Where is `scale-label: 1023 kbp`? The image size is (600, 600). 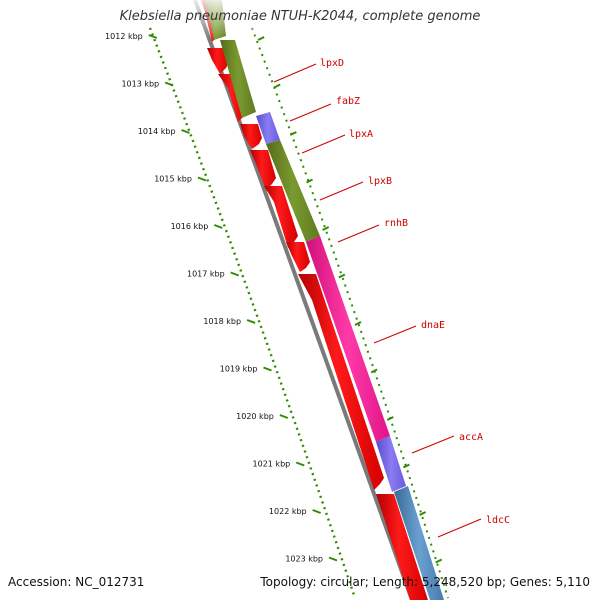
scale-label: 1023 kbp is located at coordinates (304, 559).